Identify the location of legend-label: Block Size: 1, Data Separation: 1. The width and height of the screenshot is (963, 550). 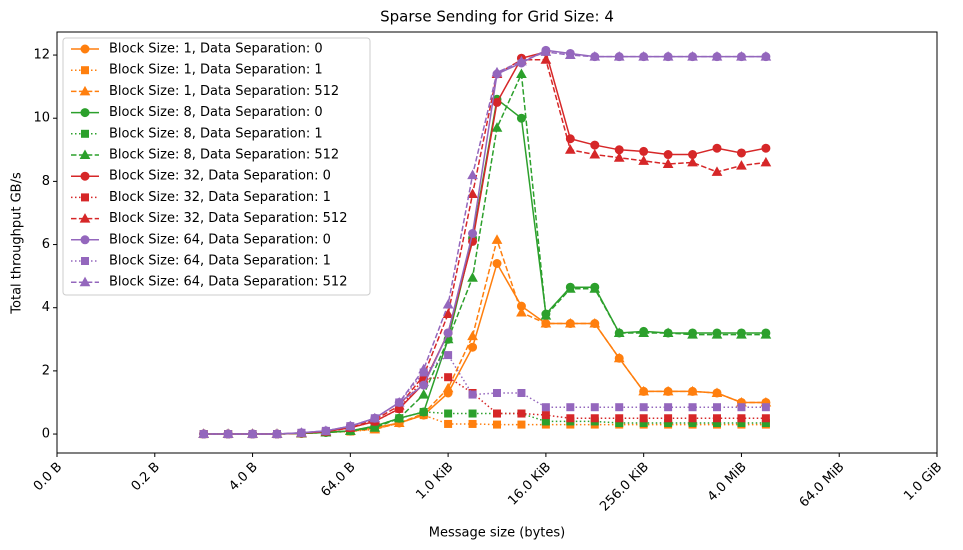
(216, 70).